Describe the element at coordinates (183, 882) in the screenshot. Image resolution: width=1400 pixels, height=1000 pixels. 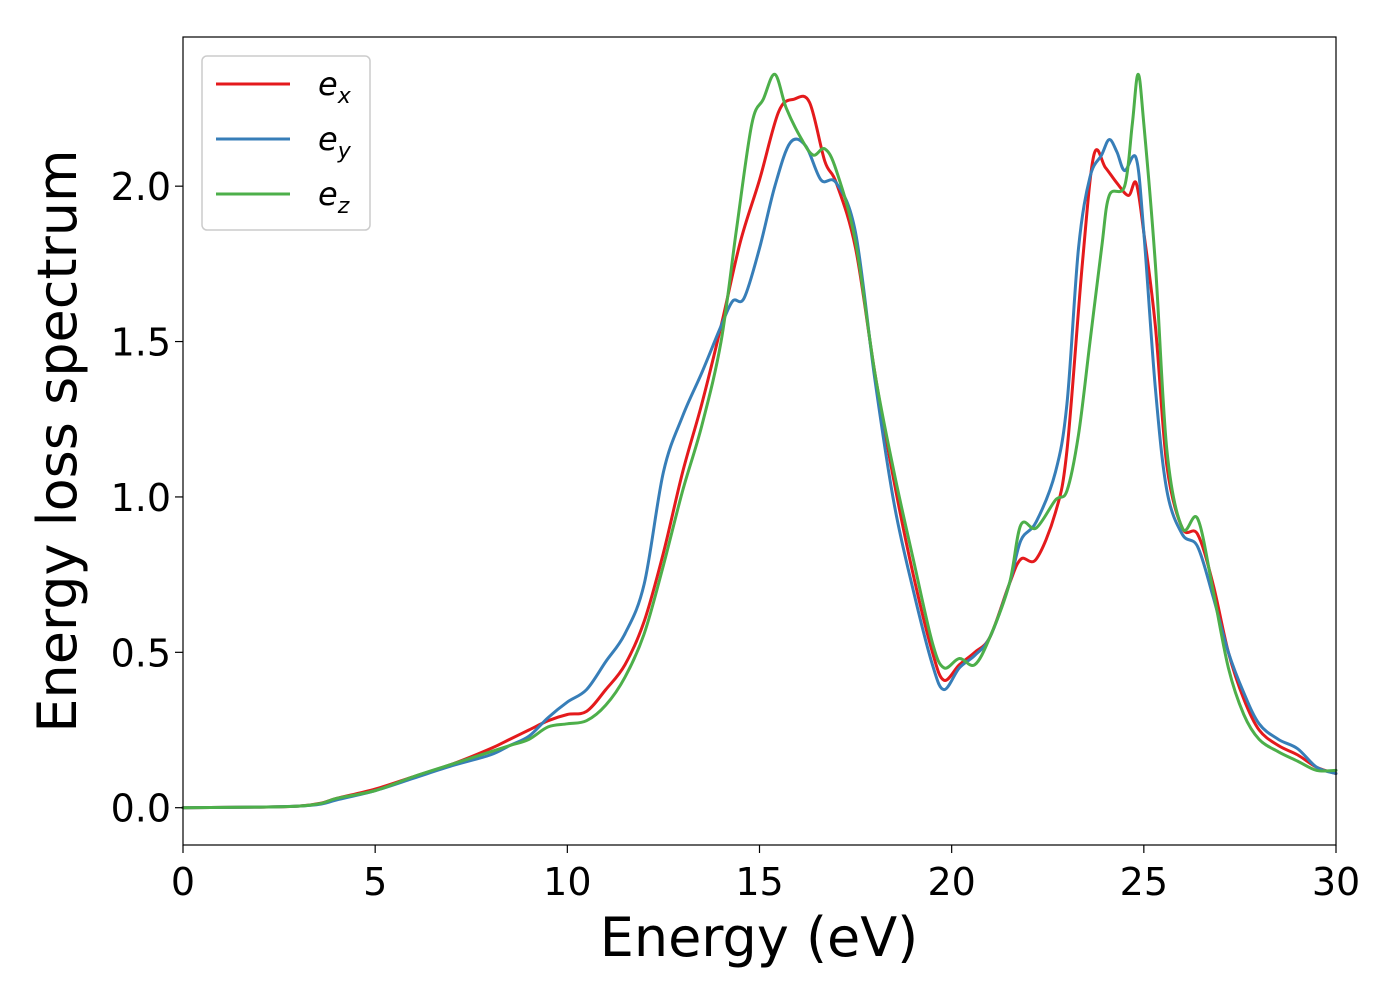
I see `x-tick-label: 0` at that location.